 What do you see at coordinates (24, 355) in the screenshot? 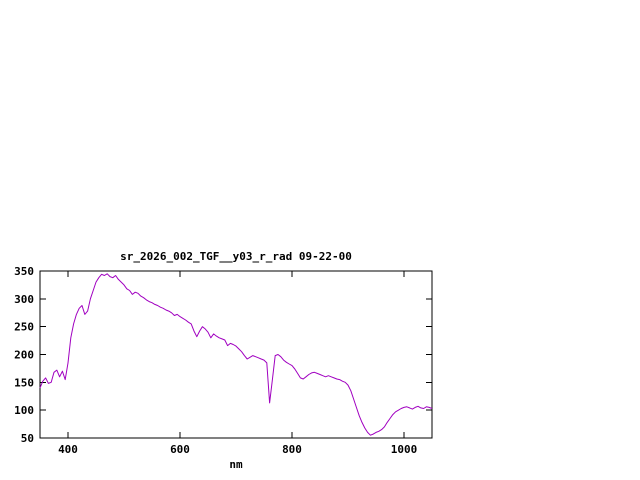
I see `y-tick-label: 200` at bounding box center [24, 355].